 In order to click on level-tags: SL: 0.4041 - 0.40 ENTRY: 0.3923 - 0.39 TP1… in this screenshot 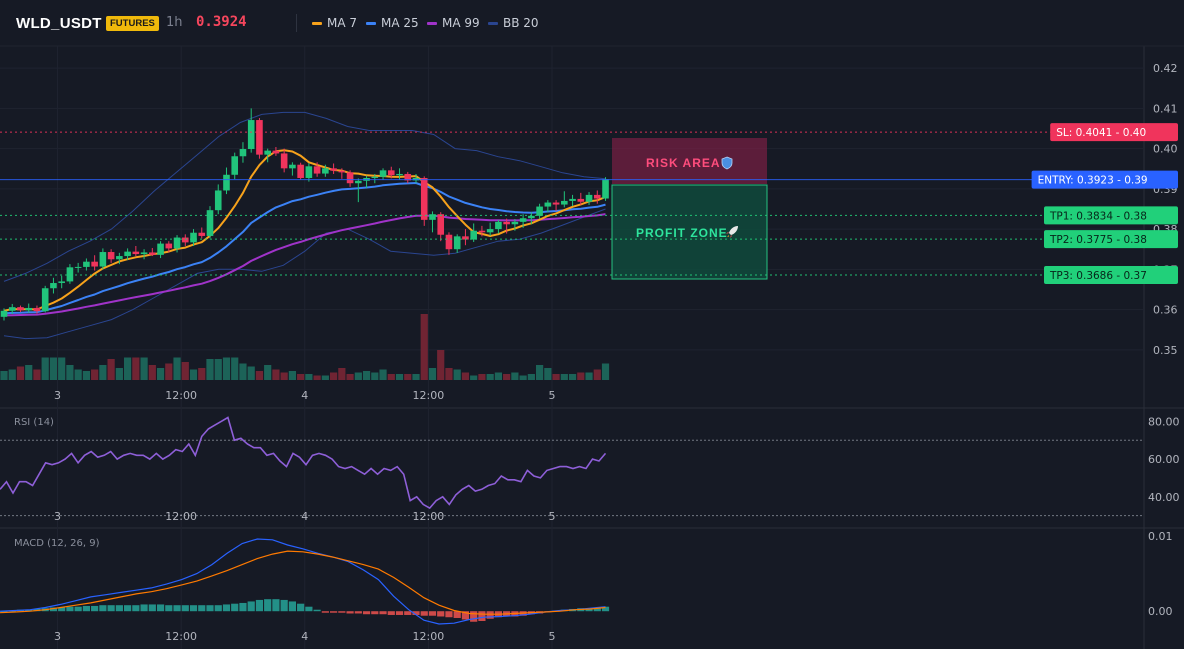, I will do `click(1104, 203)`.